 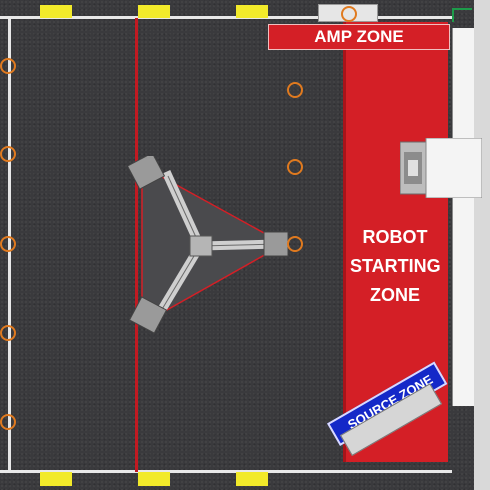 I want to click on corner-marker-top, so click(x=462, y=9).